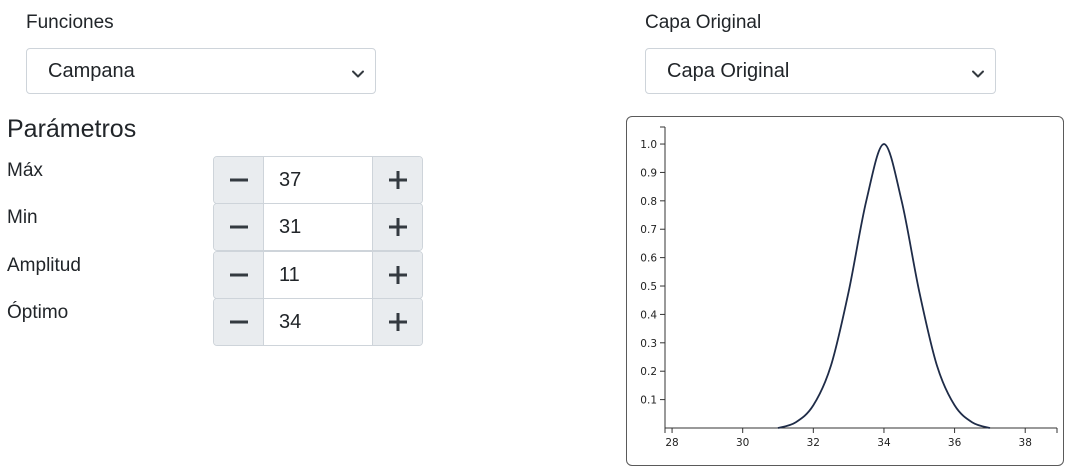 This screenshot has height=472, width=1073. I want to click on optimum-stepper: 34, so click(318, 322).